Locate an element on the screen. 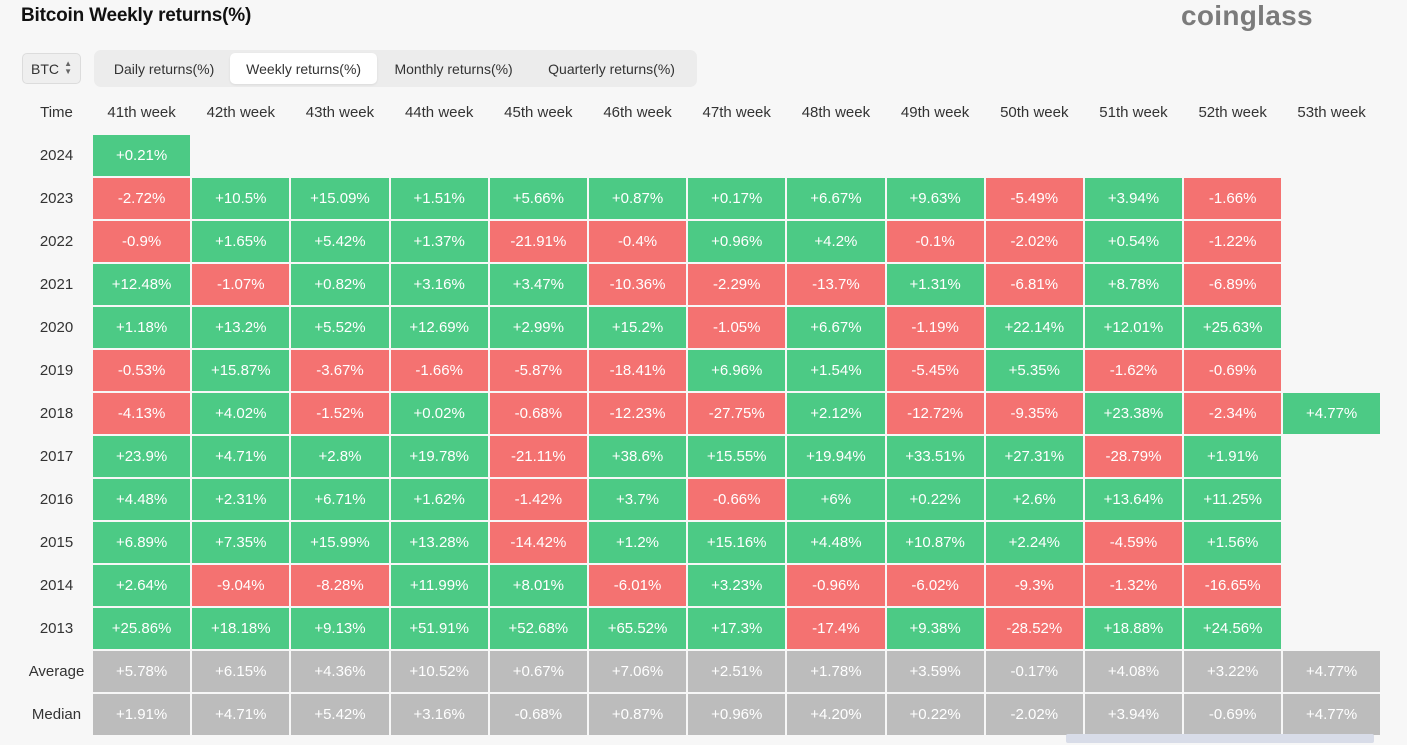 Image resolution: width=1407 pixels, height=745 pixels. return-cell: +12.48% is located at coordinates (142, 284).